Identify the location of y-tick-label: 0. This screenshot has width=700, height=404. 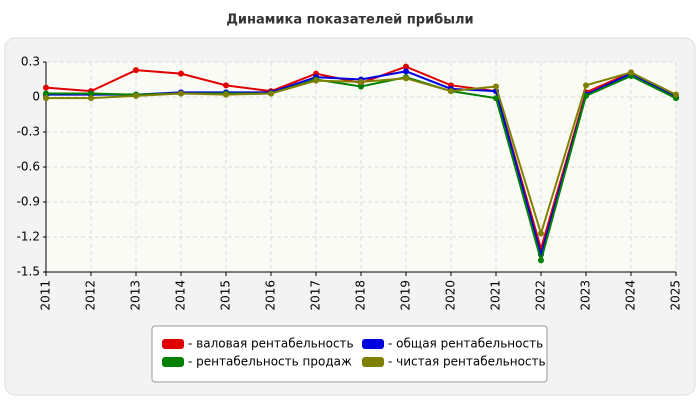
(36, 97).